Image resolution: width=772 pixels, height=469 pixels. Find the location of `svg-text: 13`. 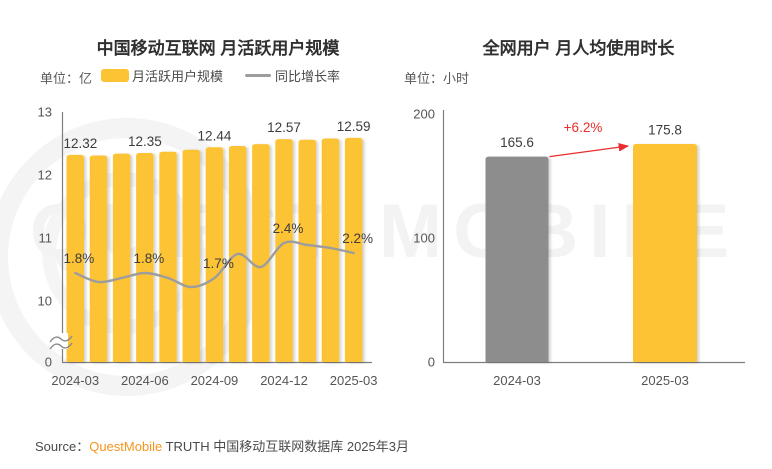

svg-text: 13 is located at coordinates (45, 112).